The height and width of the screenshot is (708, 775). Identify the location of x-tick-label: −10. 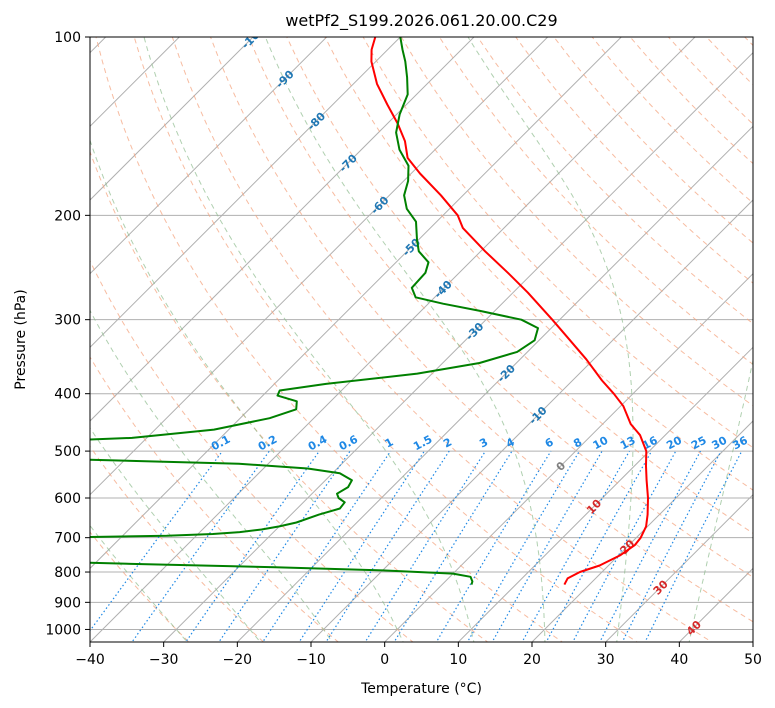
(311, 660).